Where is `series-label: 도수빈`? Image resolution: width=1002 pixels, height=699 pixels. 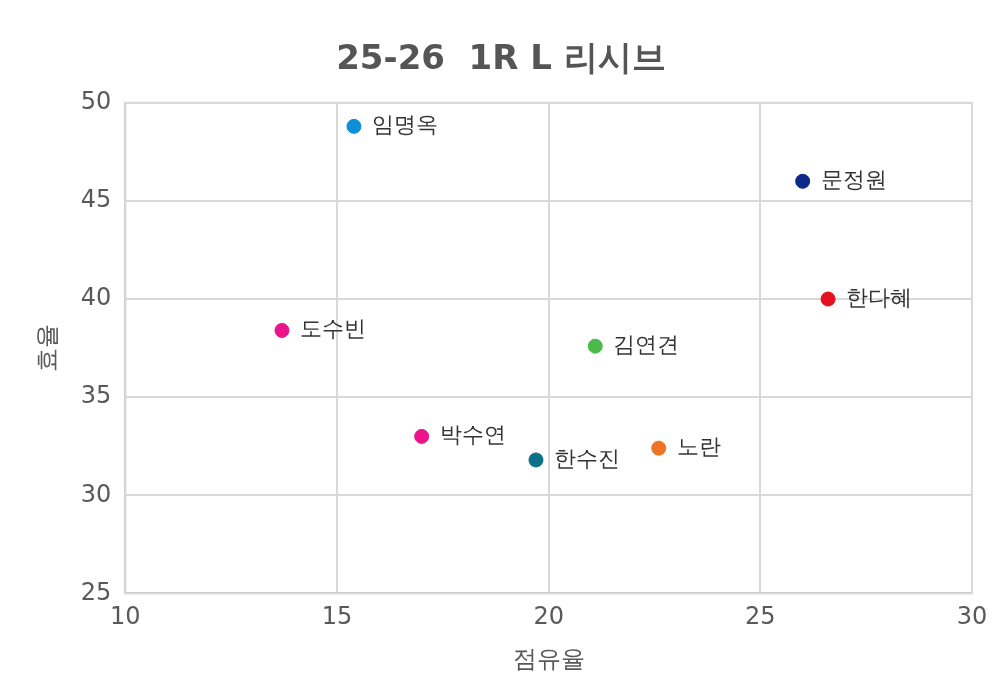
series-label: 도수빈 is located at coordinates (332, 329).